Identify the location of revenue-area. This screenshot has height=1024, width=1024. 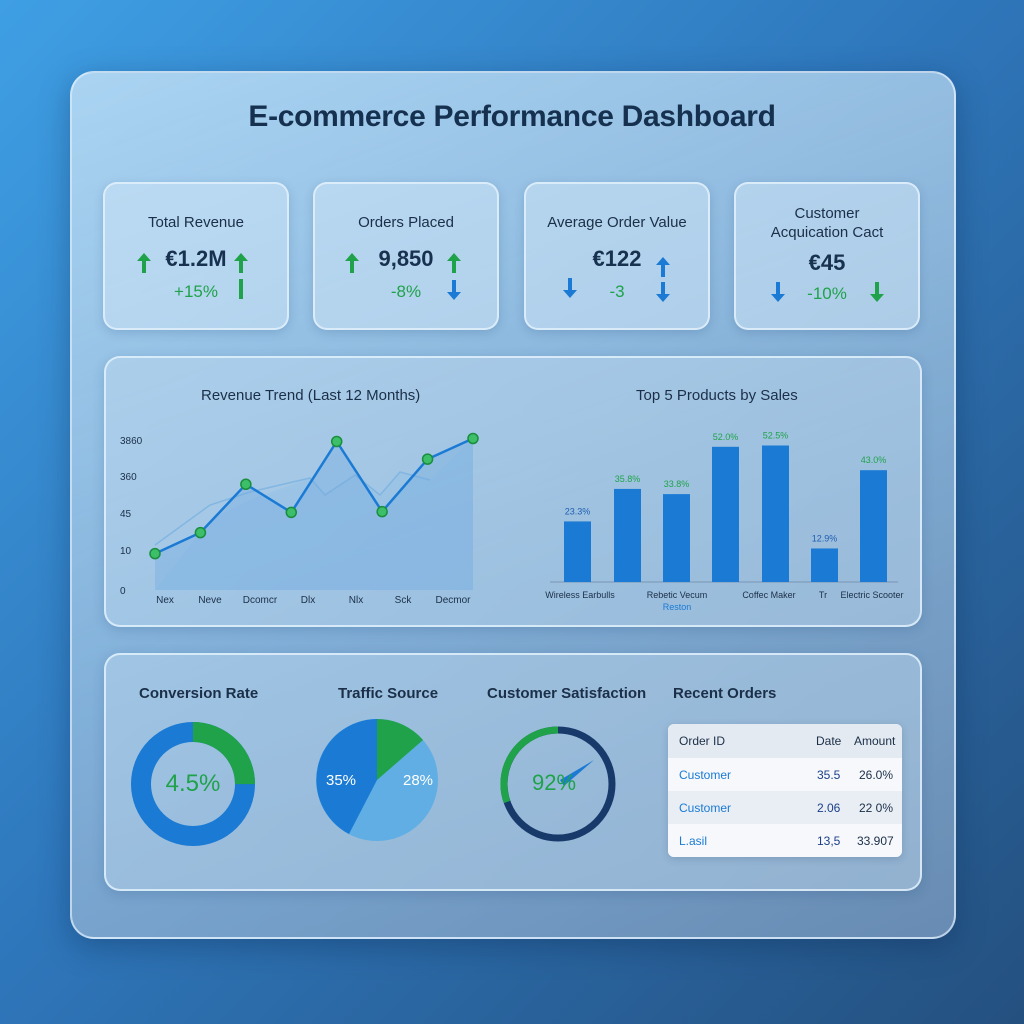
(314, 514).